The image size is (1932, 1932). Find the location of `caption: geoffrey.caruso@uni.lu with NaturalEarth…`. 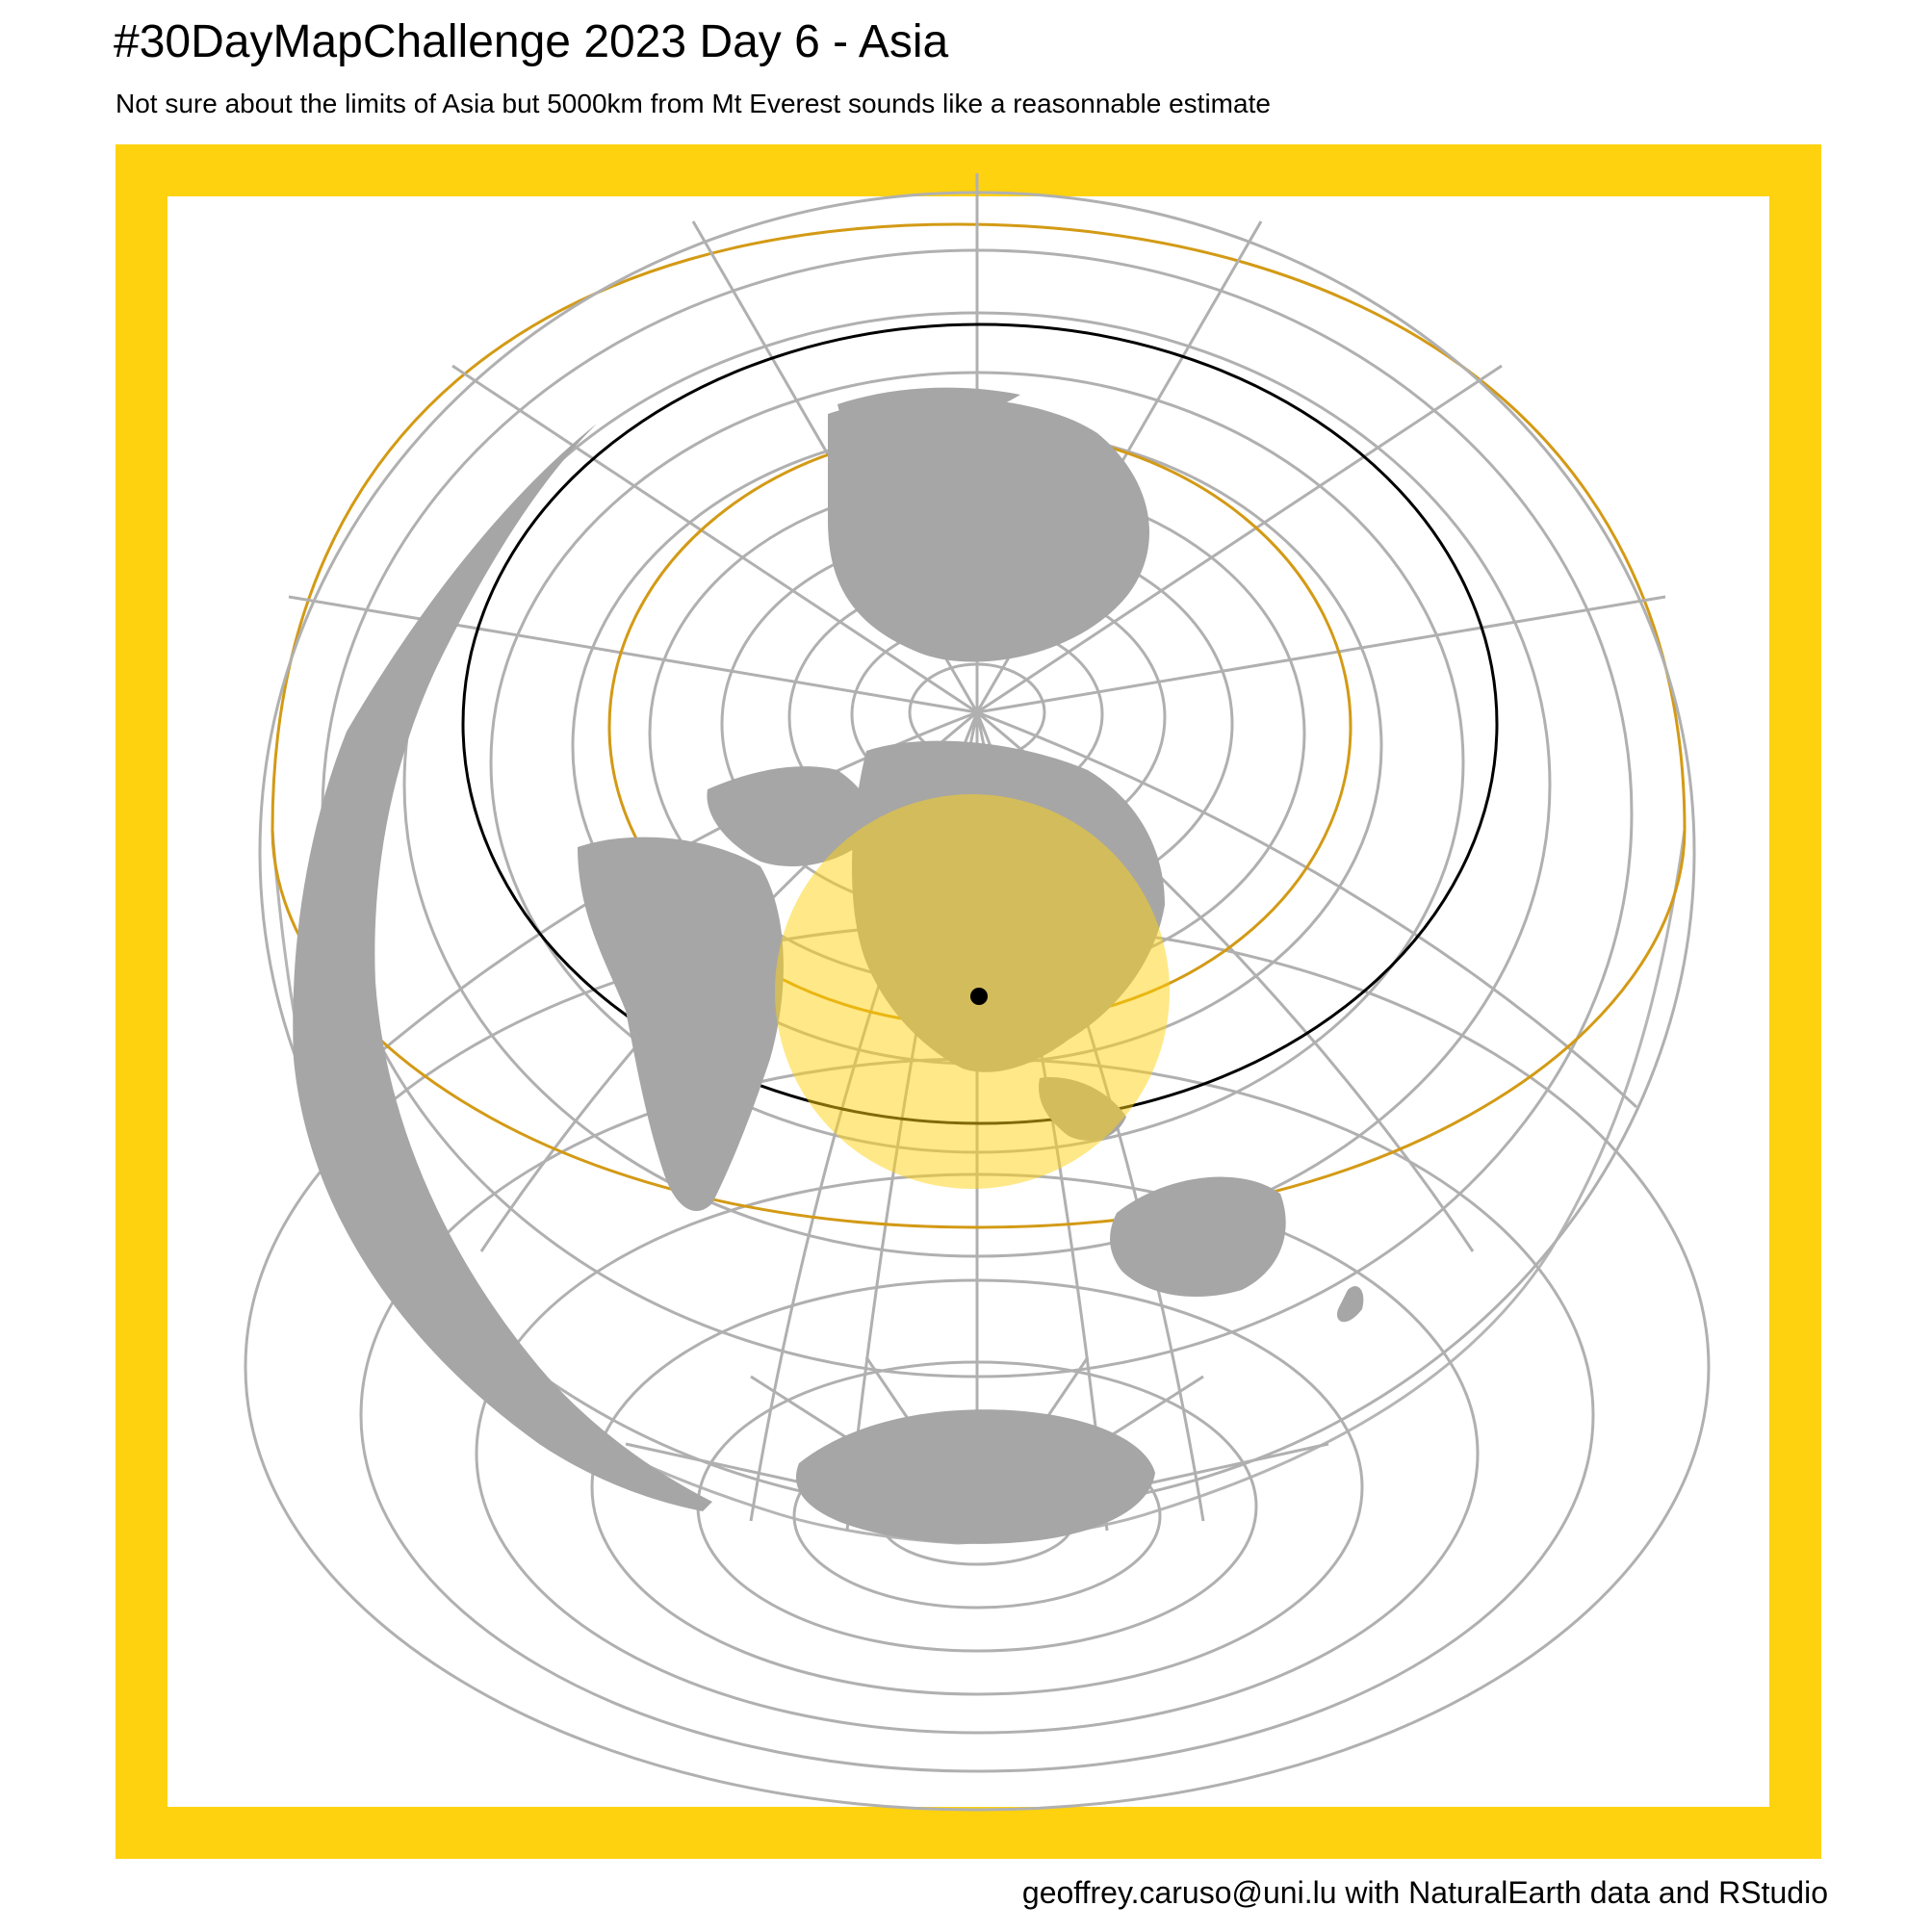

caption: geoffrey.caruso@uni.lu with NaturalEarth… is located at coordinates (1424, 1892).